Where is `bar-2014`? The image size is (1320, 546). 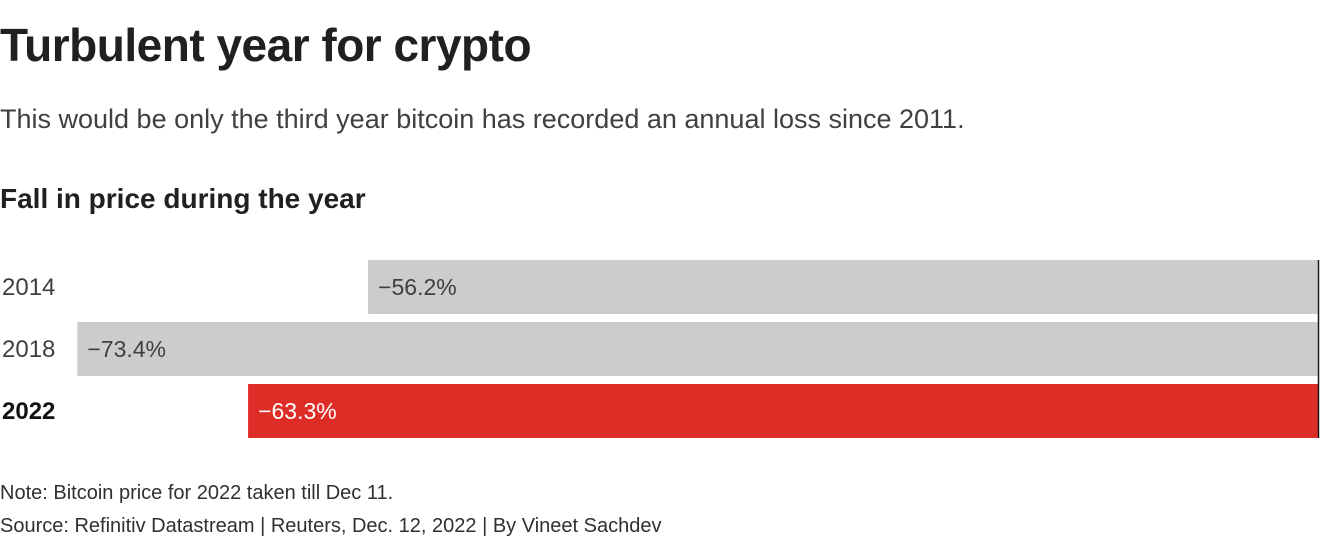 bar-2014 is located at coordinates (843, 287).